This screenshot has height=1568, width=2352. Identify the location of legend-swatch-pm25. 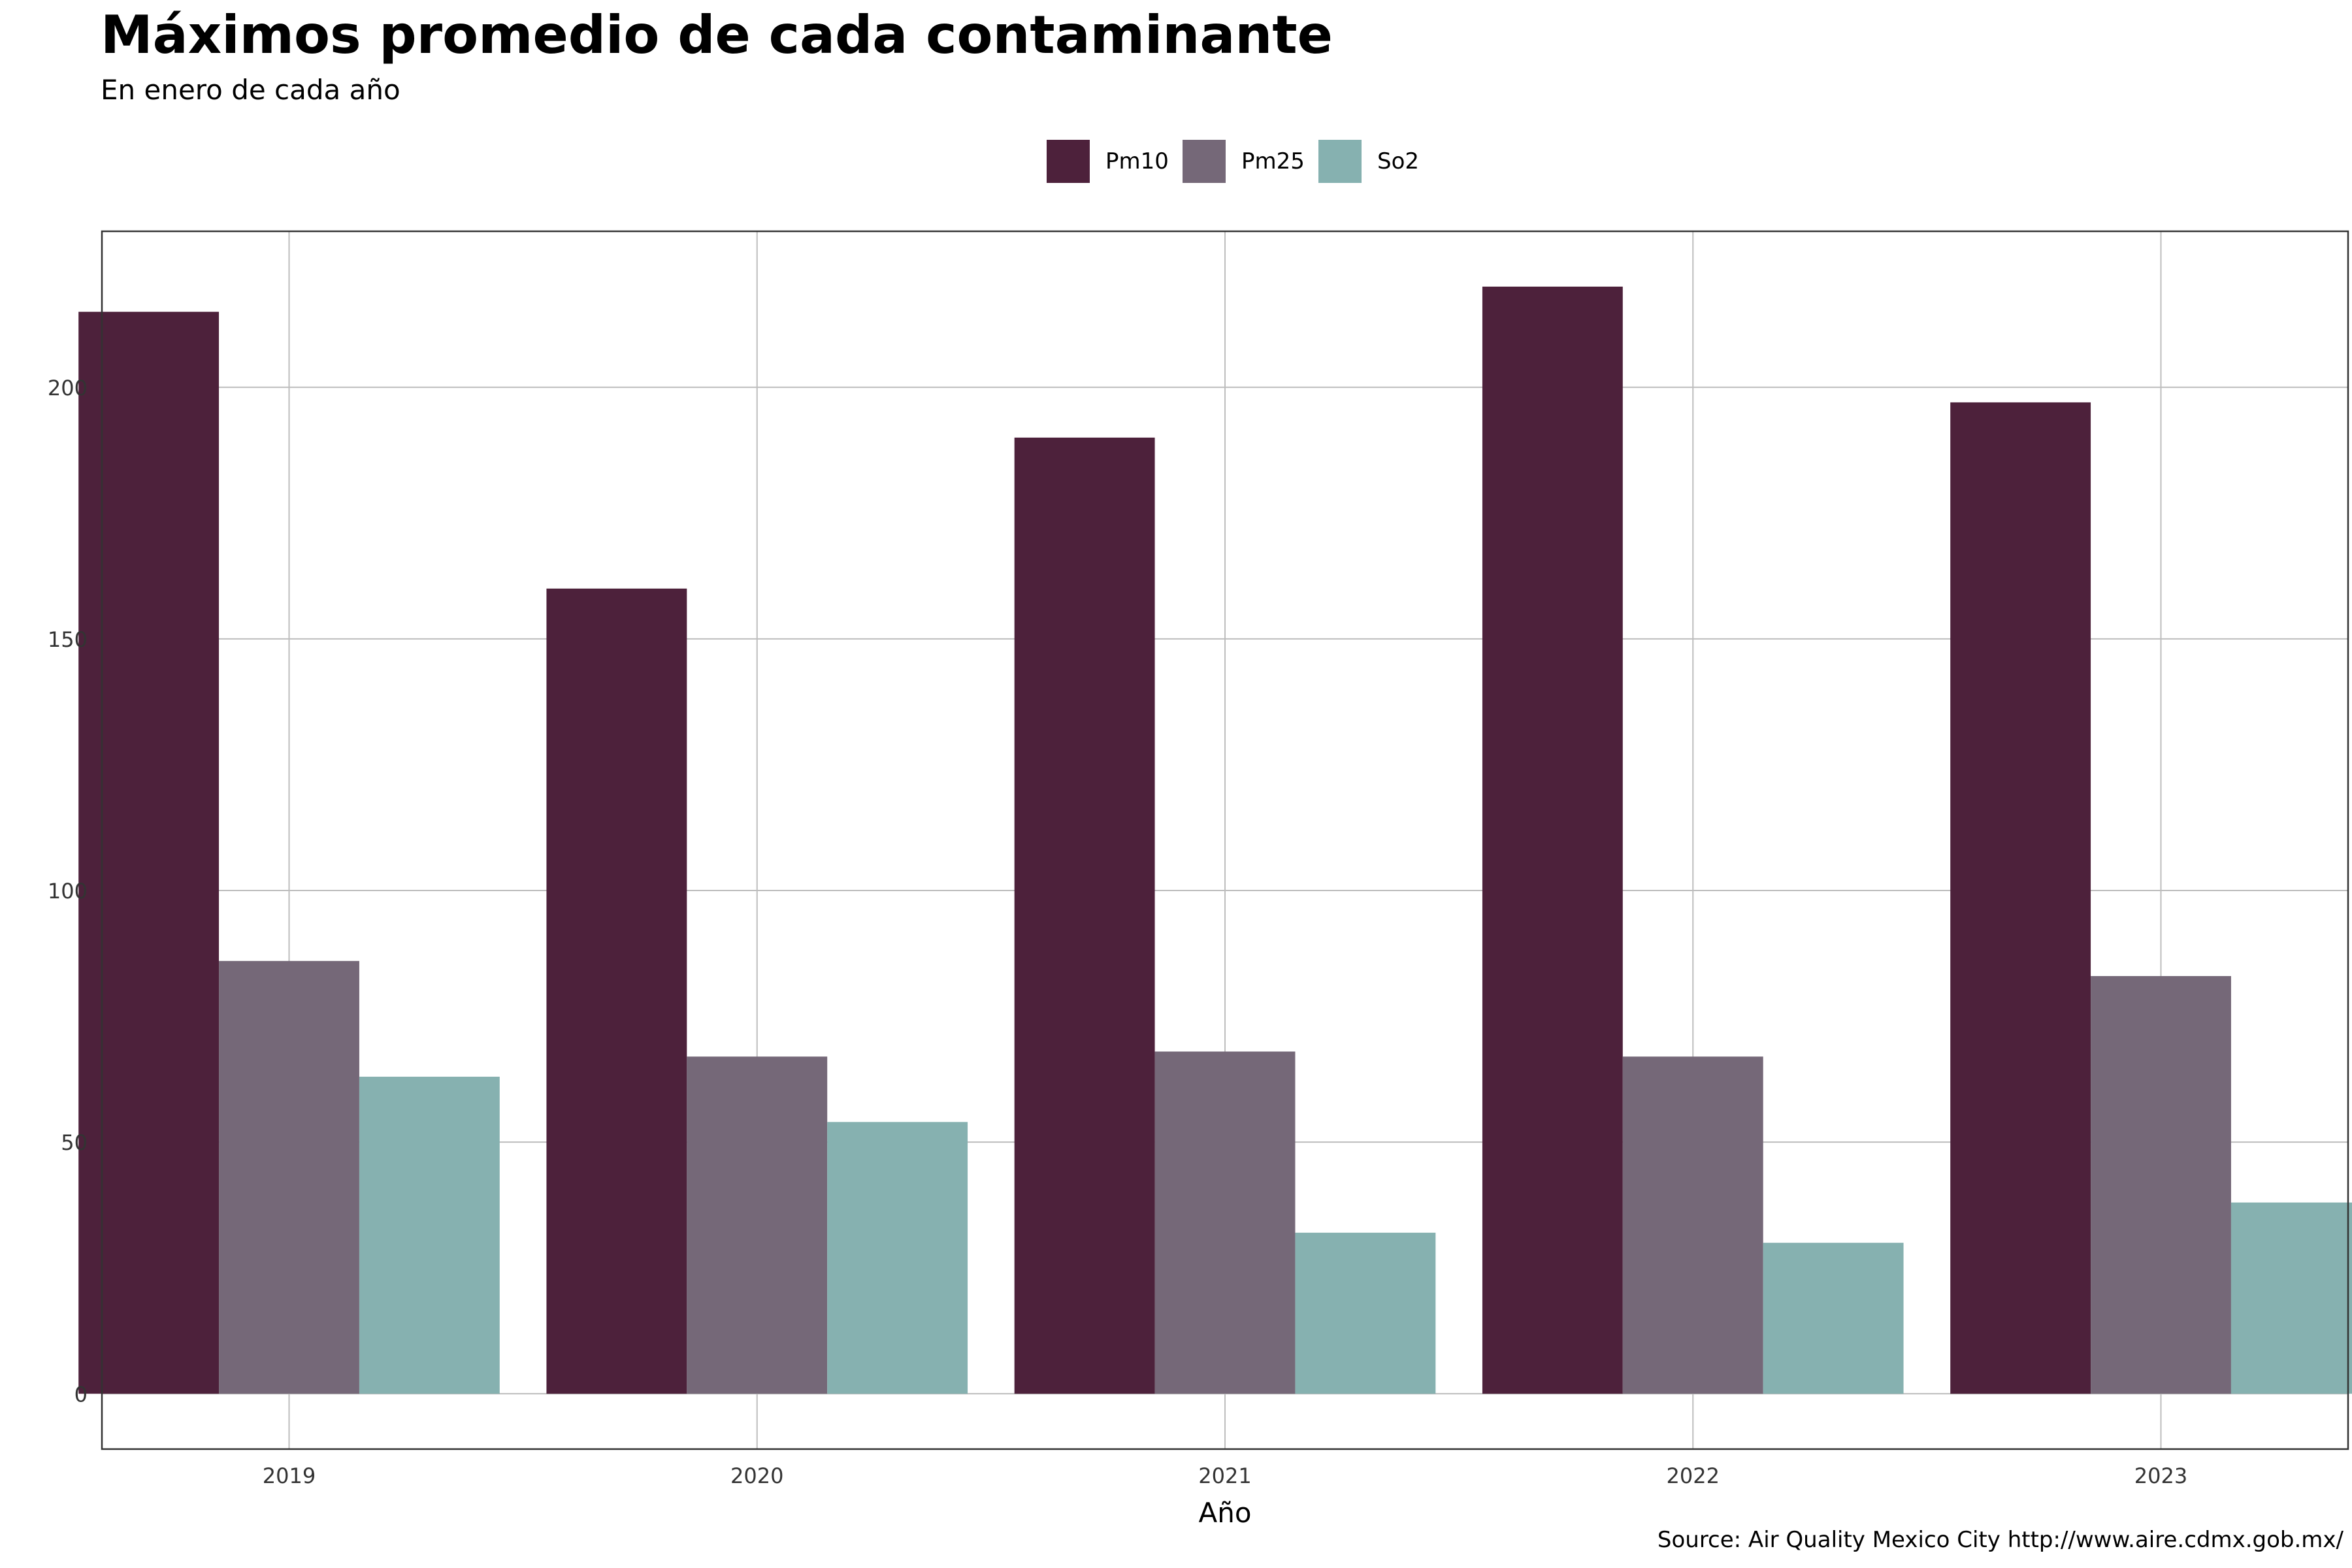
(1204, 161).